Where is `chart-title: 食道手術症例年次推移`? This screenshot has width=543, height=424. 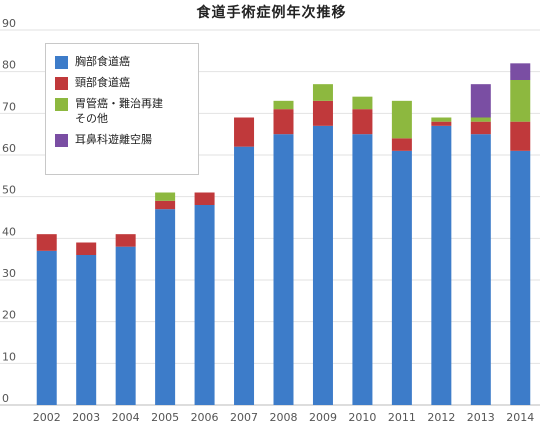 chart-title: 食道手術症例年次推移 is located at coordinates (271, 13).